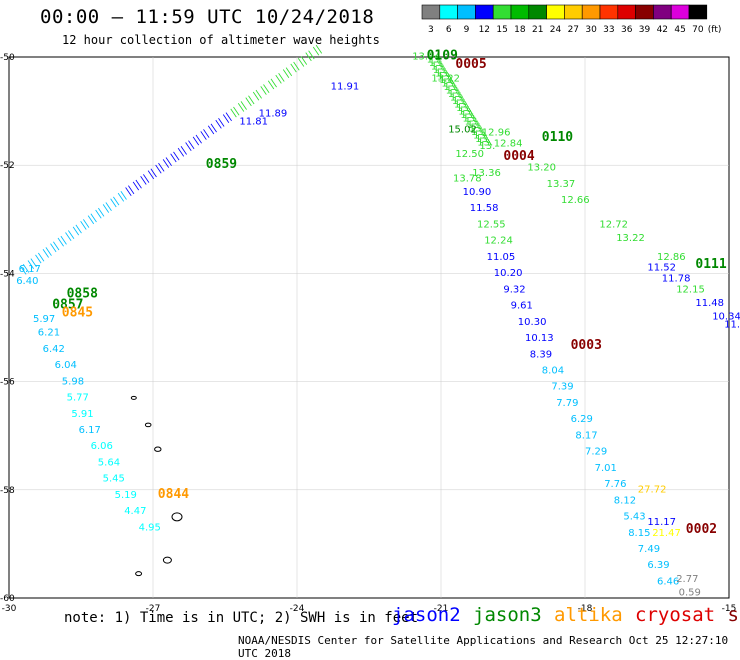  Describe the element at coordinates (518, 156) in the screenshot. I see `time-label: 0004` at that location.